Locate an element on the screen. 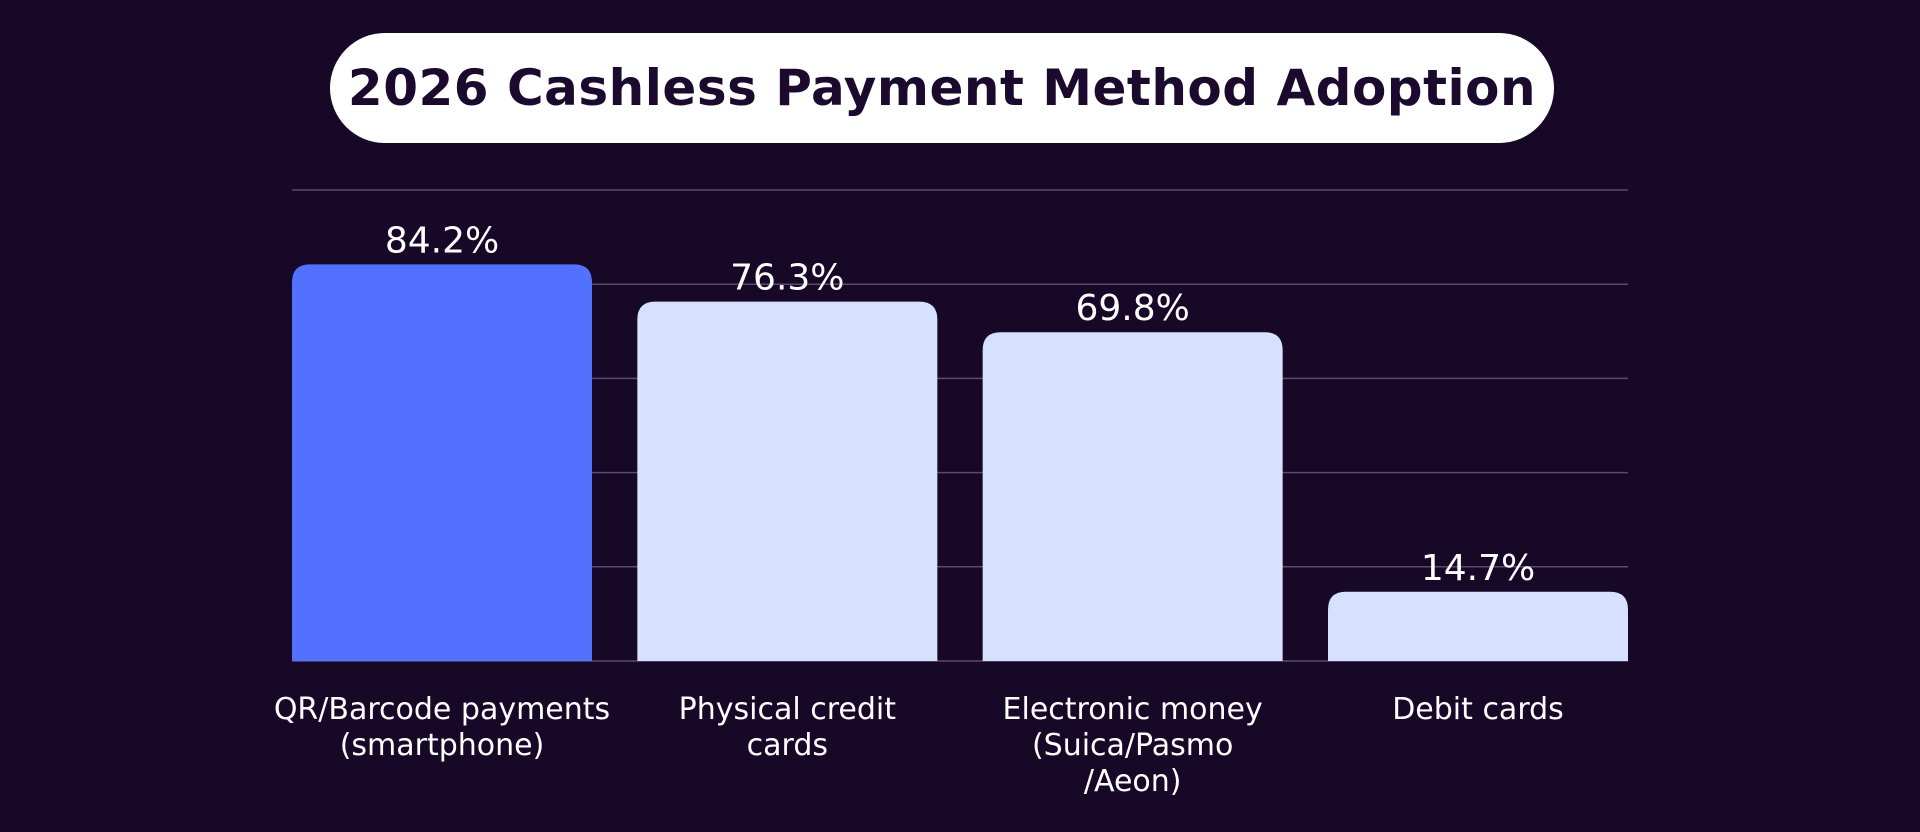 The width and height of the screenshot is (1920, 832). category-label-line: (Suica/Pasmo is located at coordinates (1132, 745).